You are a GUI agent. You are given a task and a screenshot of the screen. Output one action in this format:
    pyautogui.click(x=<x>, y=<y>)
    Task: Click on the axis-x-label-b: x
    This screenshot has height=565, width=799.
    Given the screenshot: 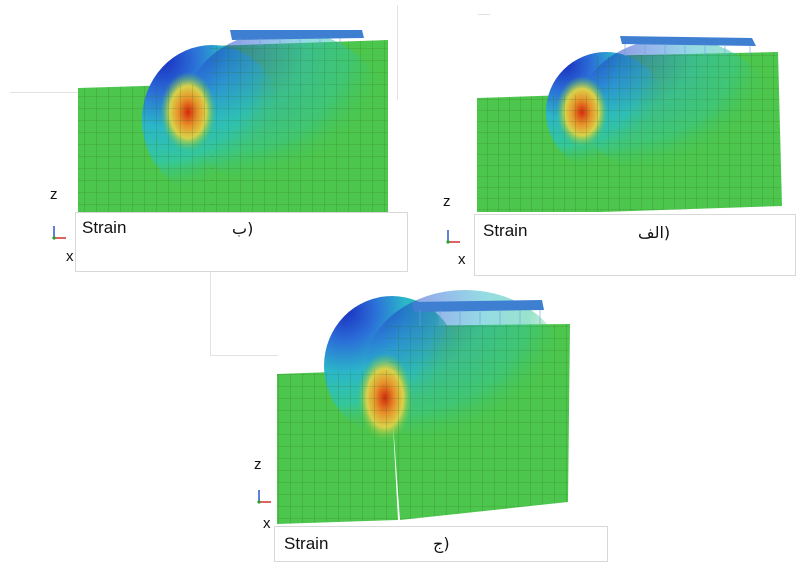 What is the action you would take?
    pyautogui.click(x=70, y=256)
    